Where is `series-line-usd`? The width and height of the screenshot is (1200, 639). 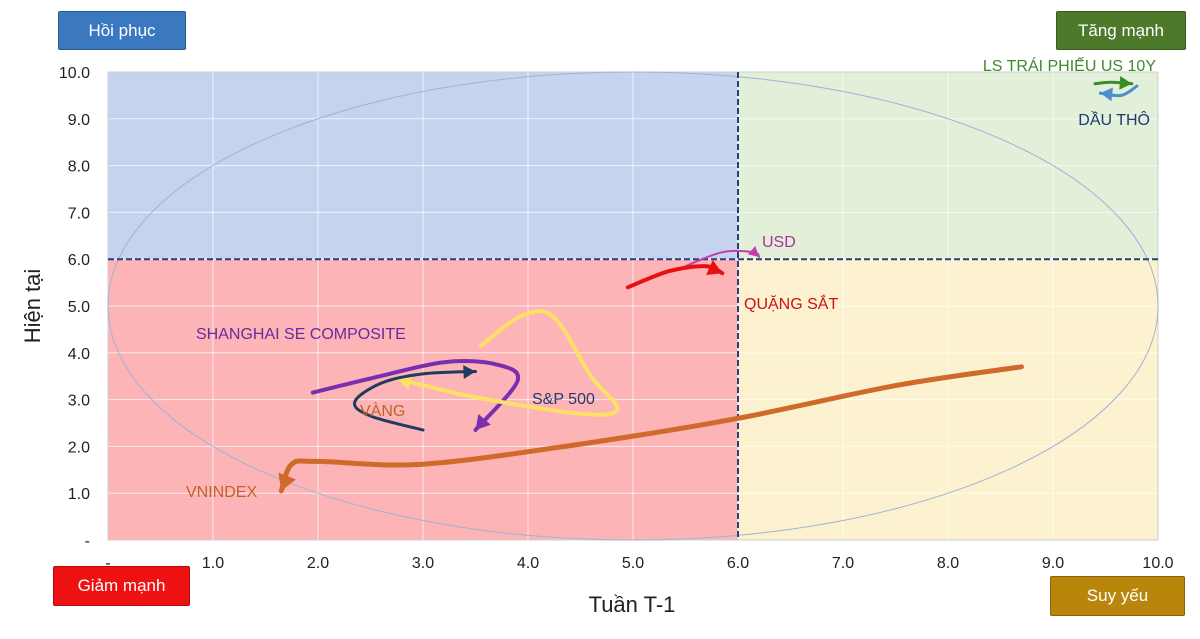
series-line-usd is located at coordinates (722, 258).